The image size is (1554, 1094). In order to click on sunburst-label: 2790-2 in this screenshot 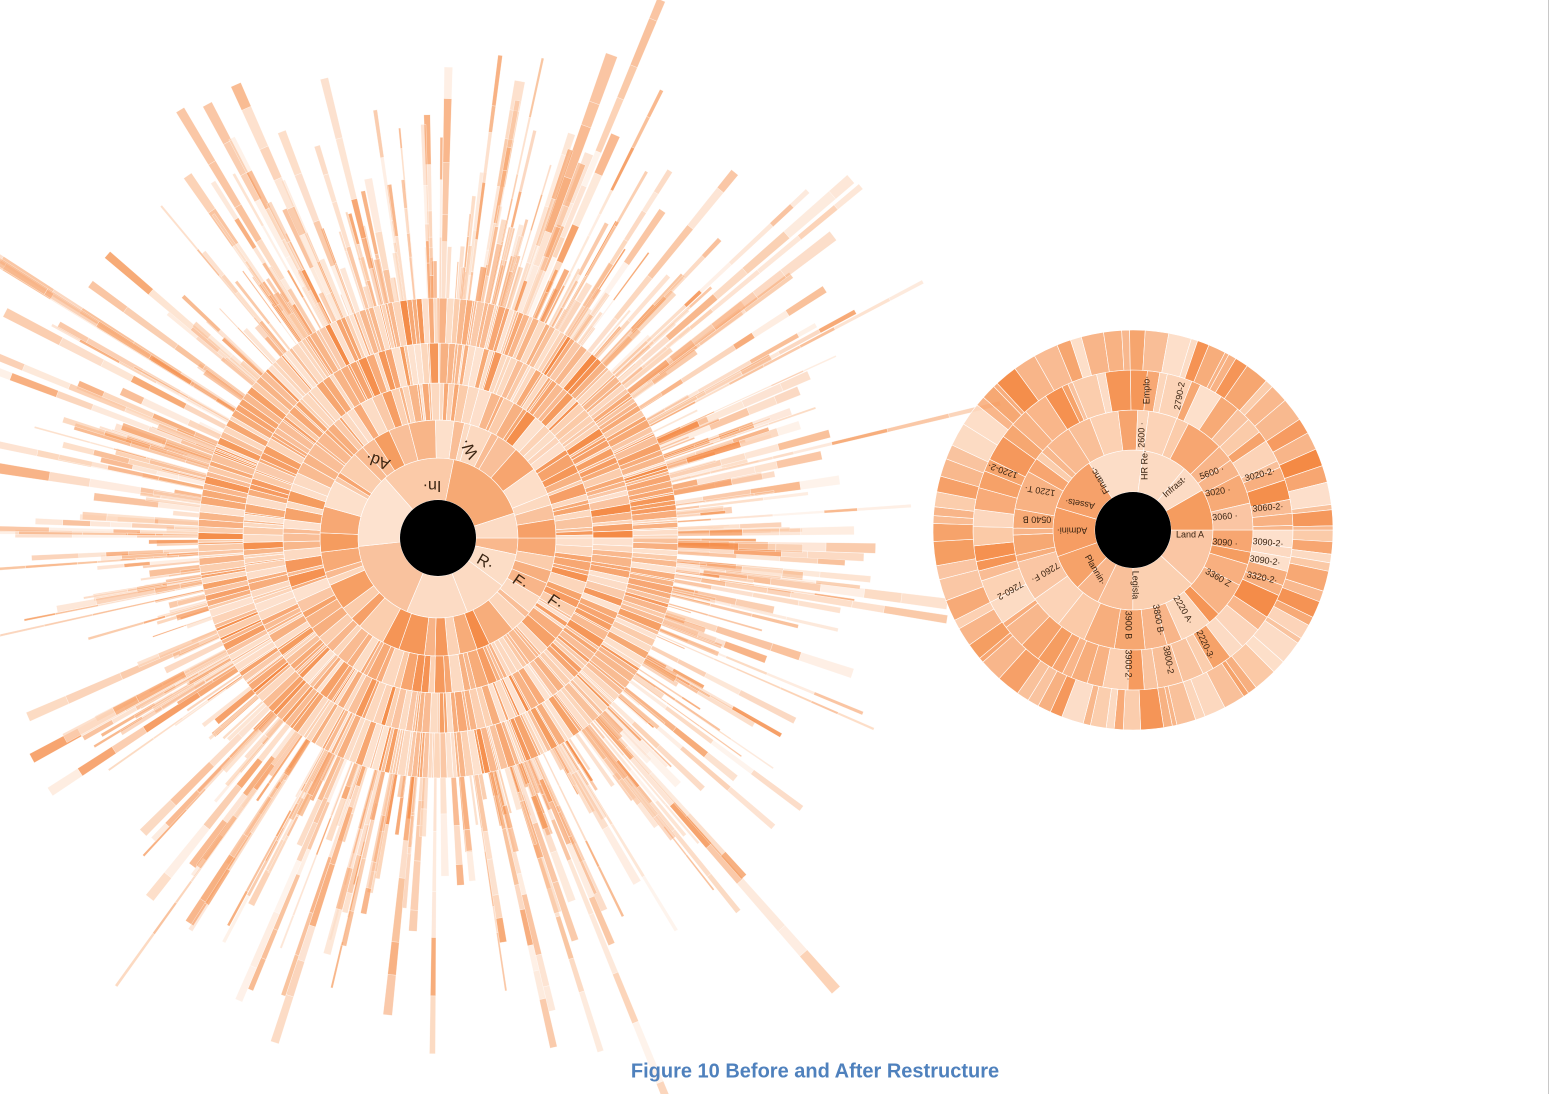, I will do `click(1179, 395)`.